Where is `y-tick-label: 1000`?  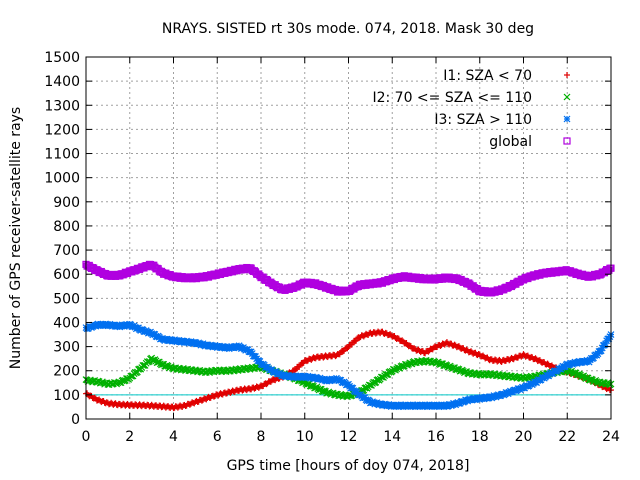 y-tick-label: 1000 is located at coordinates (62, 179).